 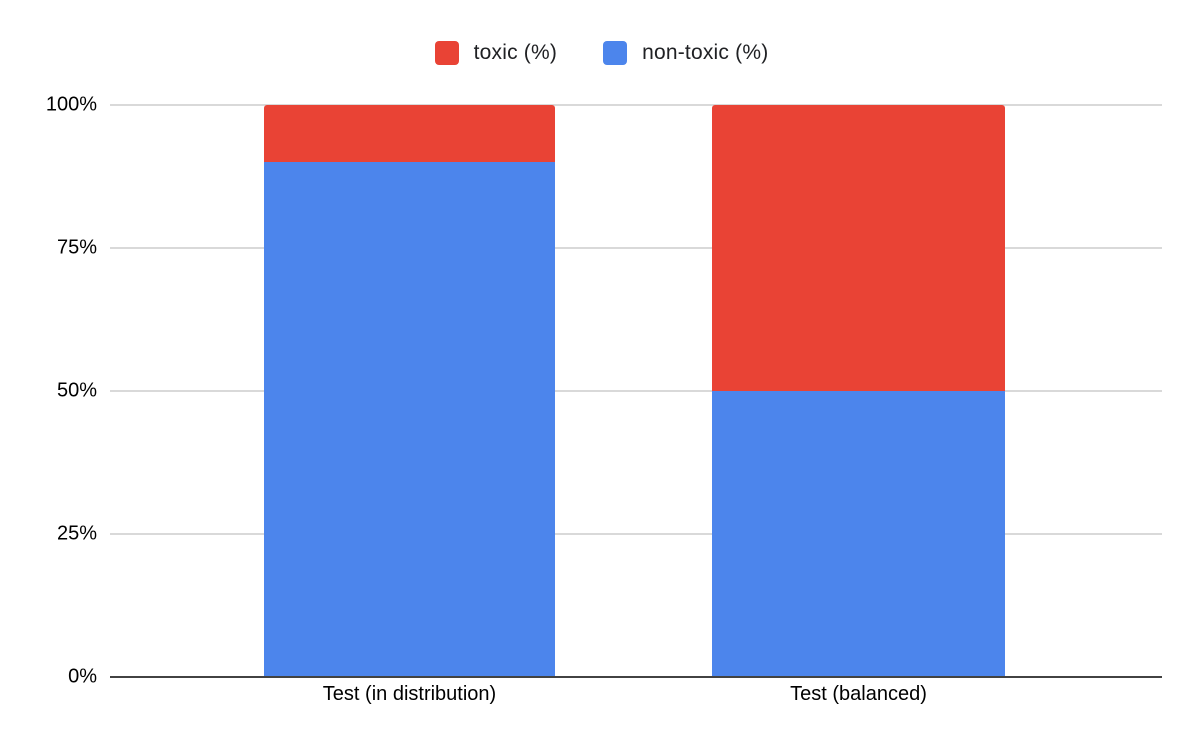 What do you see at coordinates (409, 694) in the screenshot?
I see `category-label-1: Test (in distribution)` at bounding box center [409, 694].